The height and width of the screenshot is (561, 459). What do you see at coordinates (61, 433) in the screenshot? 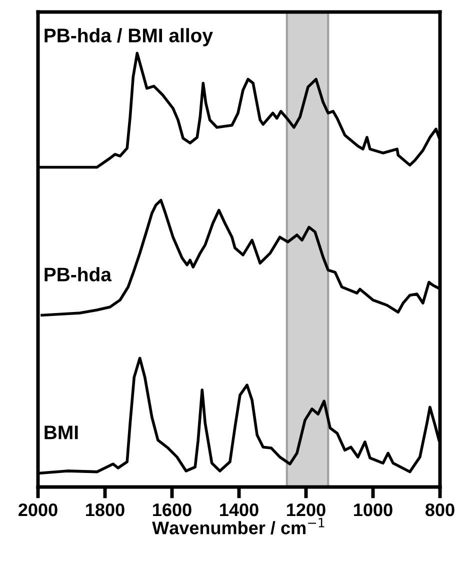
I see `series-label: BMI` at bounding box center [61, 433].